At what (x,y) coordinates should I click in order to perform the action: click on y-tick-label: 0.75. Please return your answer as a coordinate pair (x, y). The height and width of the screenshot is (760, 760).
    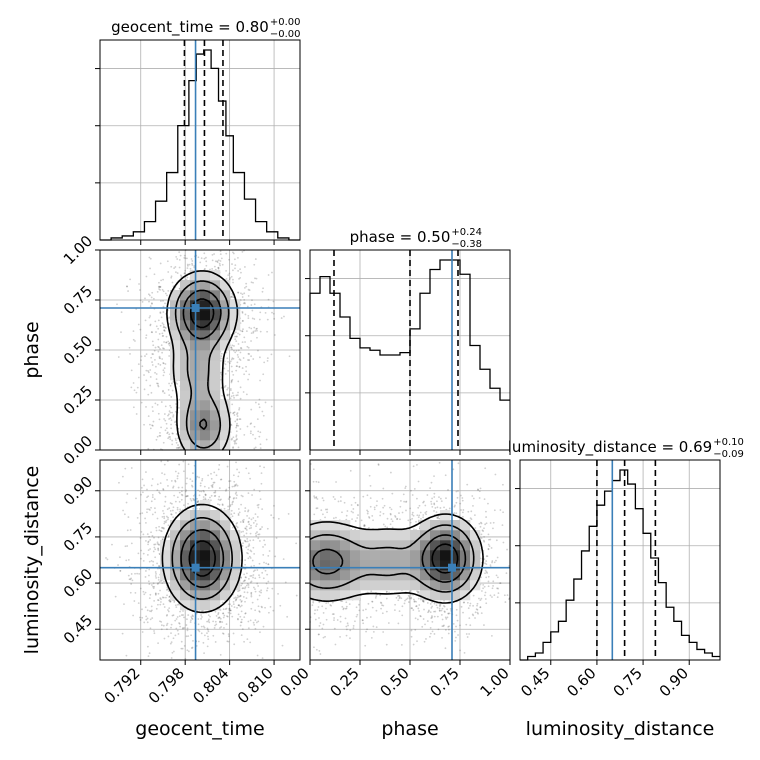
    Looking at the image, I should click on (78, 537).